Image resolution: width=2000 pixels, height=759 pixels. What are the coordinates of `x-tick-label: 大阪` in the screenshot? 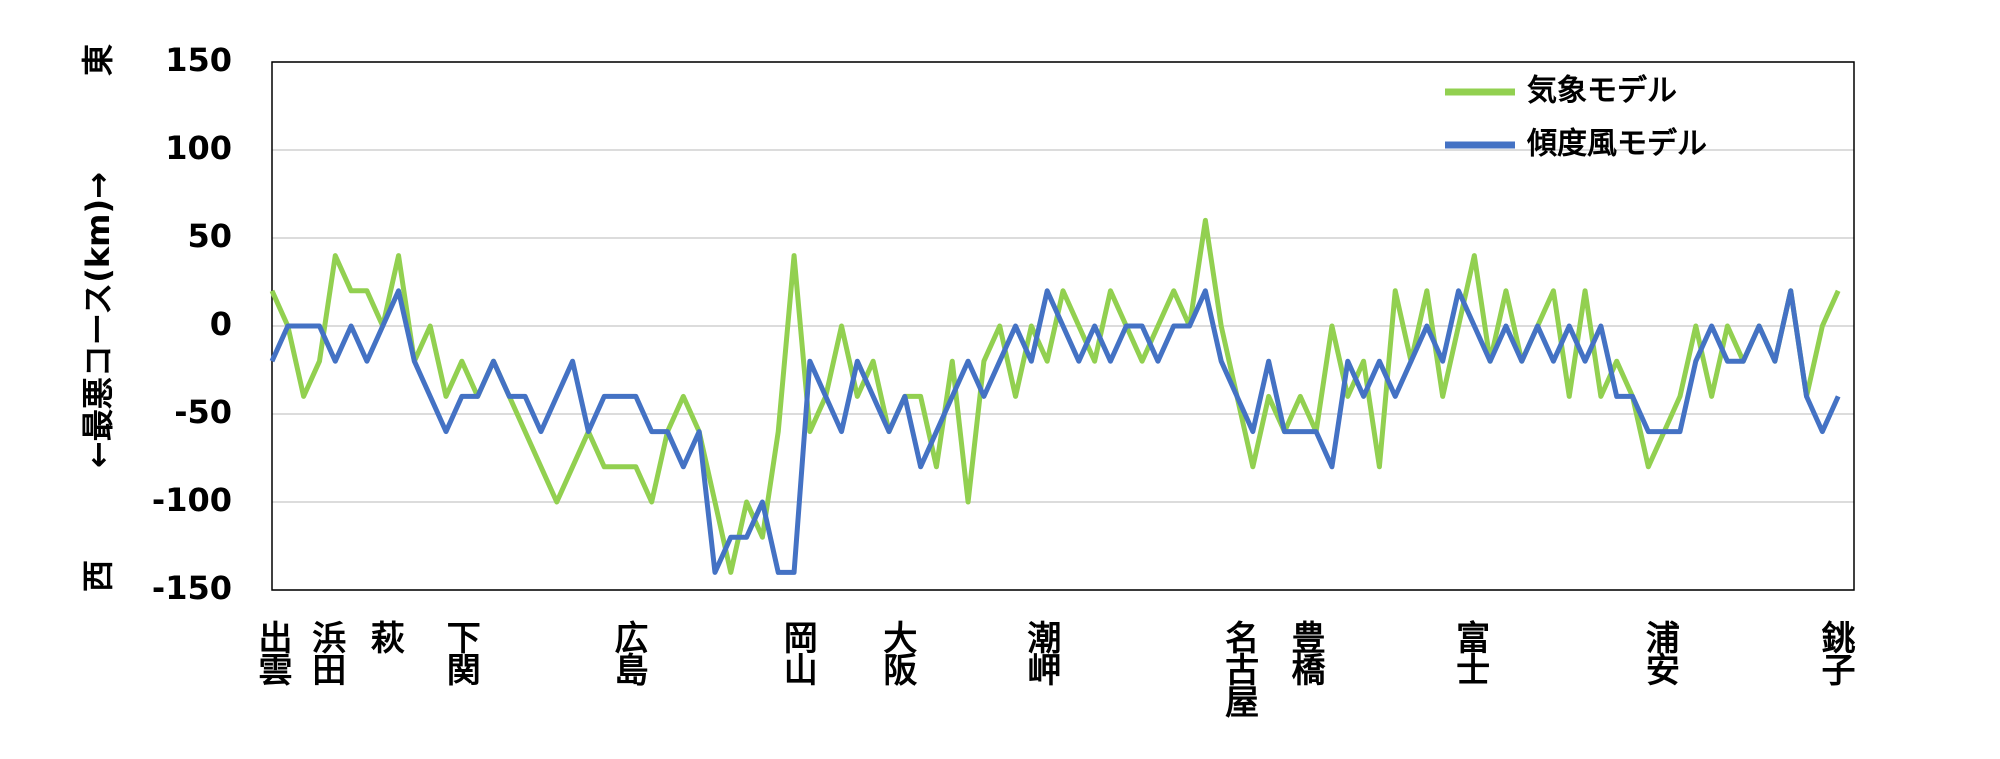 It's located at (897, 653).